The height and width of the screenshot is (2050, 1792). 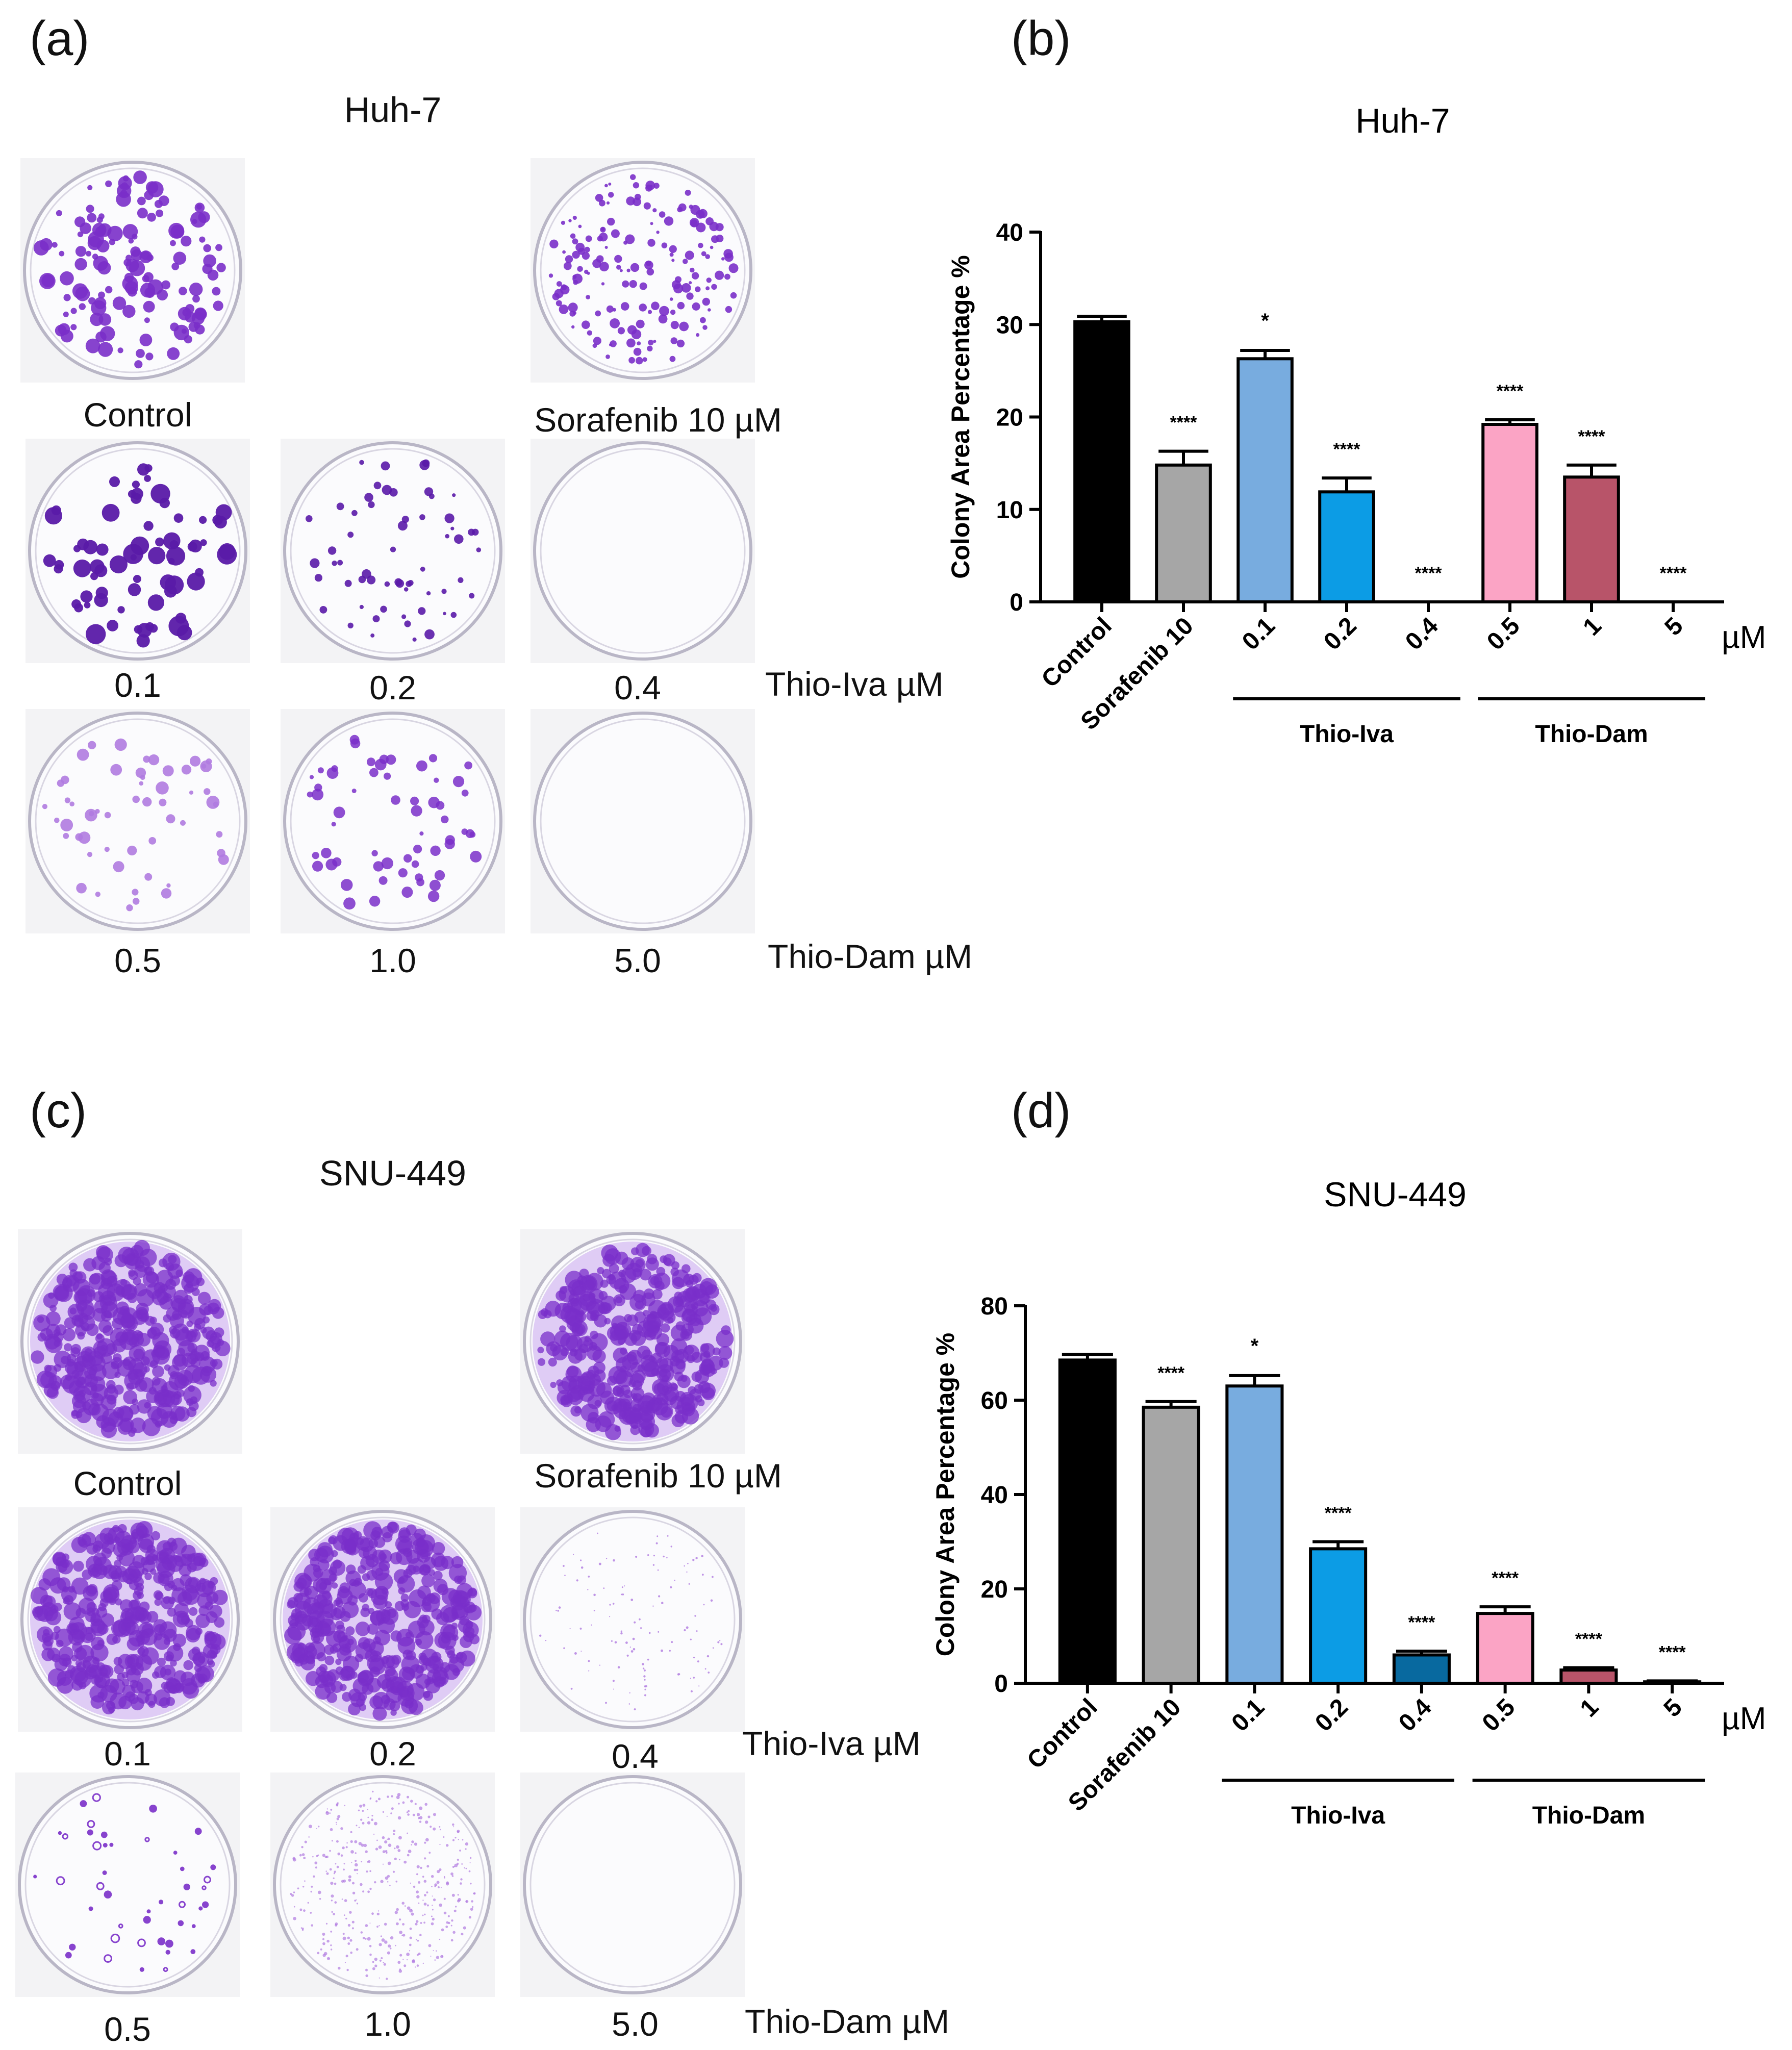 What do you see at coordinates (138, 961) in the screenshot?
I see `dish-label-huh7-dam-0.5: 0.5` at bounding box center [138, 961].